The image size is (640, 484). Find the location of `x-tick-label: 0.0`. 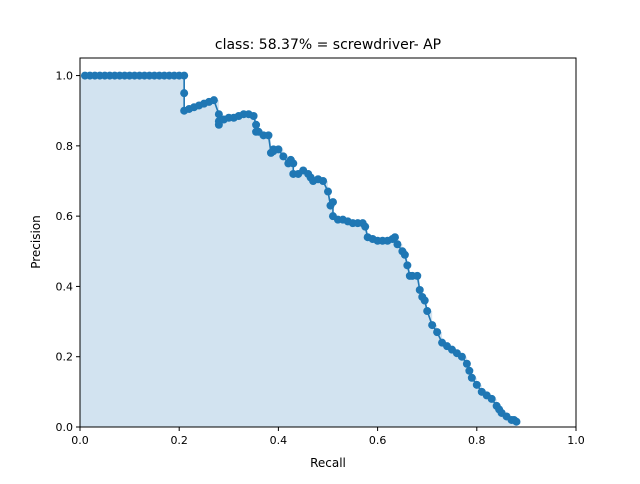

x-tick-label: 0.0 is located at coordinates (80, 440).